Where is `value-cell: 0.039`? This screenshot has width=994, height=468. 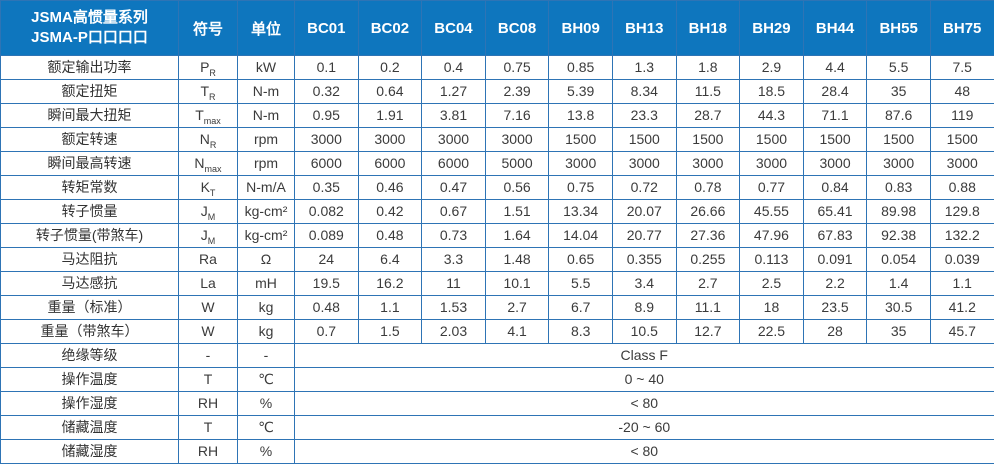
value-cell: 0.039 is located at coordinates (961, 259).